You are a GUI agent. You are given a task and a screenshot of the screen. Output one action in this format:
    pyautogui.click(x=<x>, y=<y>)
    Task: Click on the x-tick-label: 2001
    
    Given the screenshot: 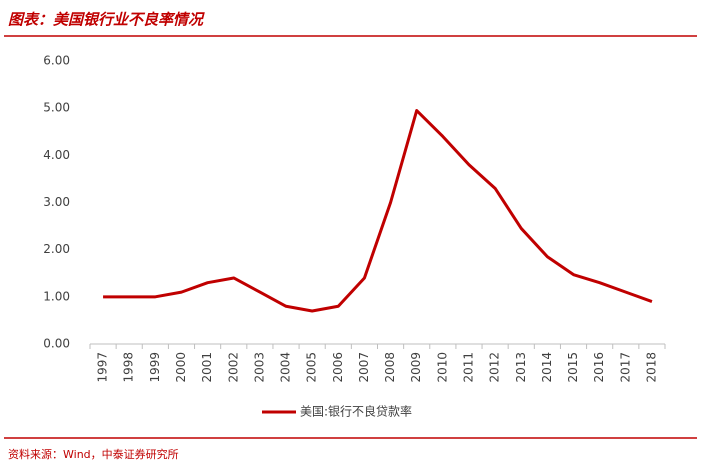 What is the action you would take?
    pyautogui.click(x=207, y=367)
    